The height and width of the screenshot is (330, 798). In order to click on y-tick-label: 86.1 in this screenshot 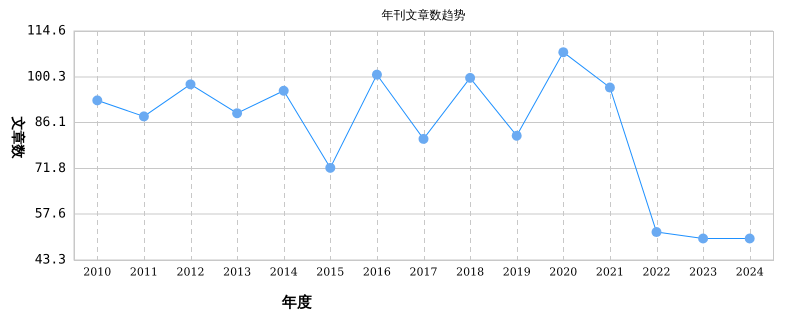, I will do `click(50, 122)`.